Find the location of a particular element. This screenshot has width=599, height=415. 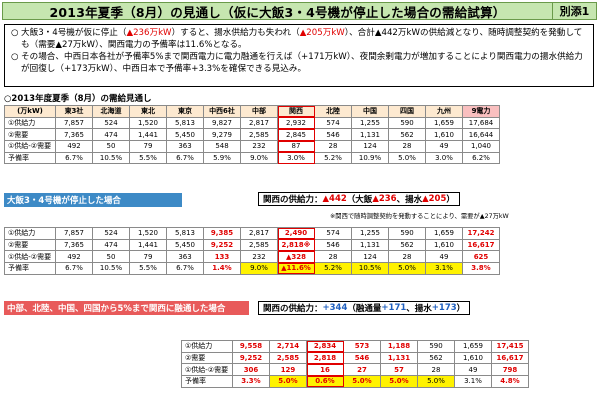

page-title: 2013年夏季（8月）の見通し（仮に大飯3・4号機が停止した場合の需給試算） is located at coordinates (277, 12).